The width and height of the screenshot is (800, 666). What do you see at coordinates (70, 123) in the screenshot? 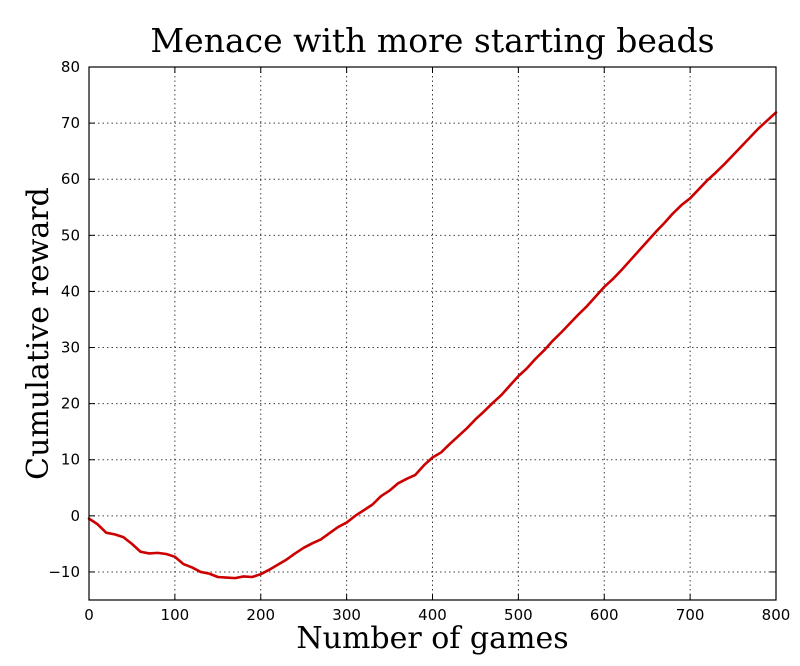
I see `y-tick-label: 70` at bounding box center [70, 123].